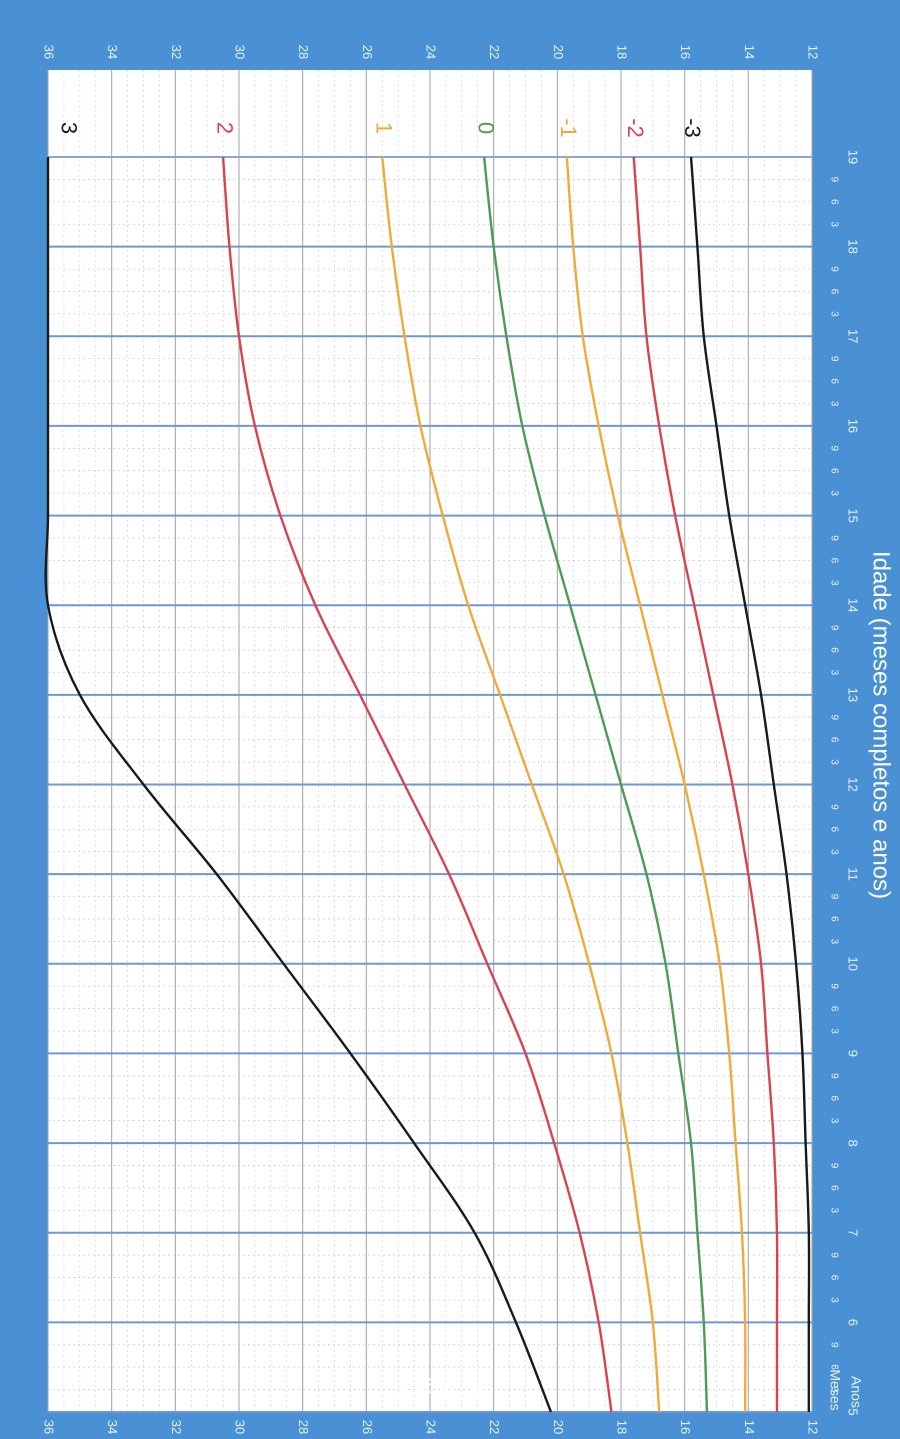 The height and width of the screenshot is (1439, 900). I want to click on months-unit-label: Meses, so click(835, 1389).